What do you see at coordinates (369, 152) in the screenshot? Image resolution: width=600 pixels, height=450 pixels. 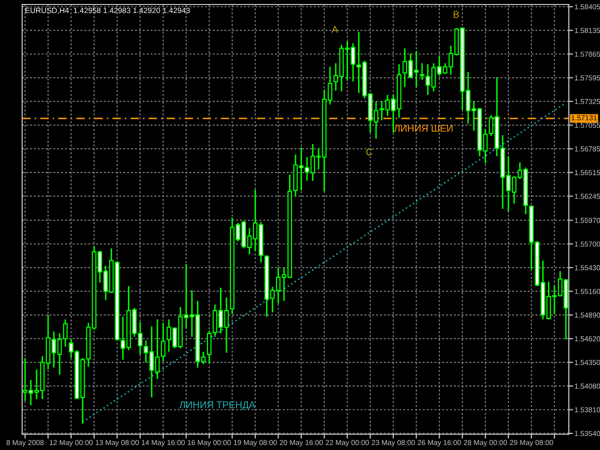 I see `annotation: C` at bounding box center [369, 152].